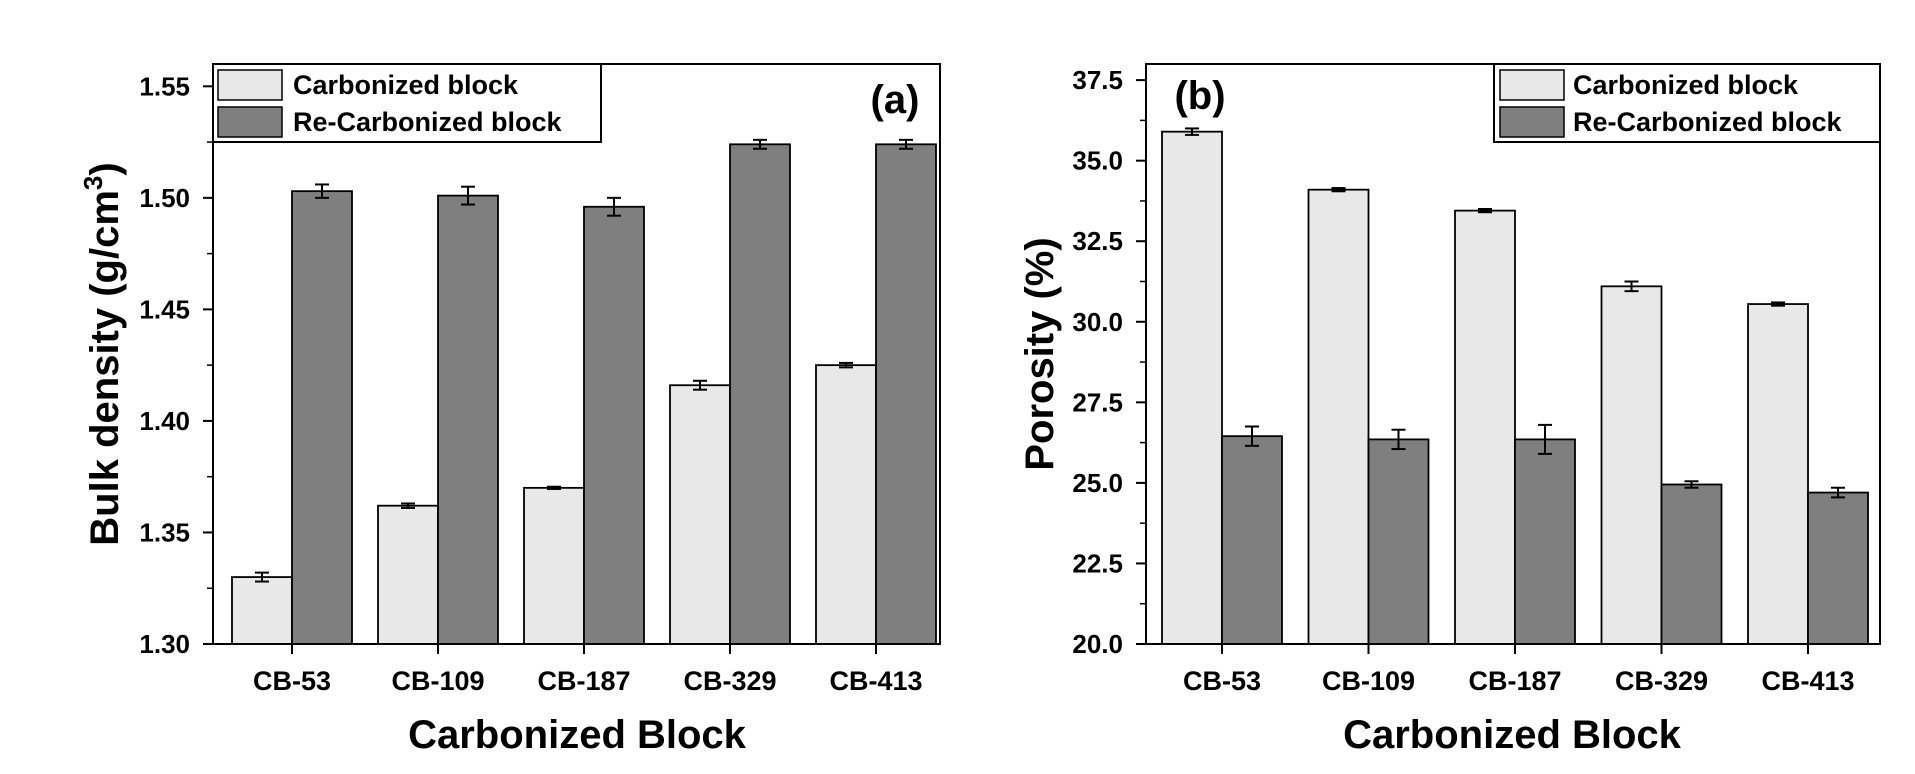 This screenshot has width=1915, height=774. What do you see at coordinates (1097, 483) in the screenshot?
I see `panel-b-ytick-label: 25.0` at bounding box center [1097, 483].